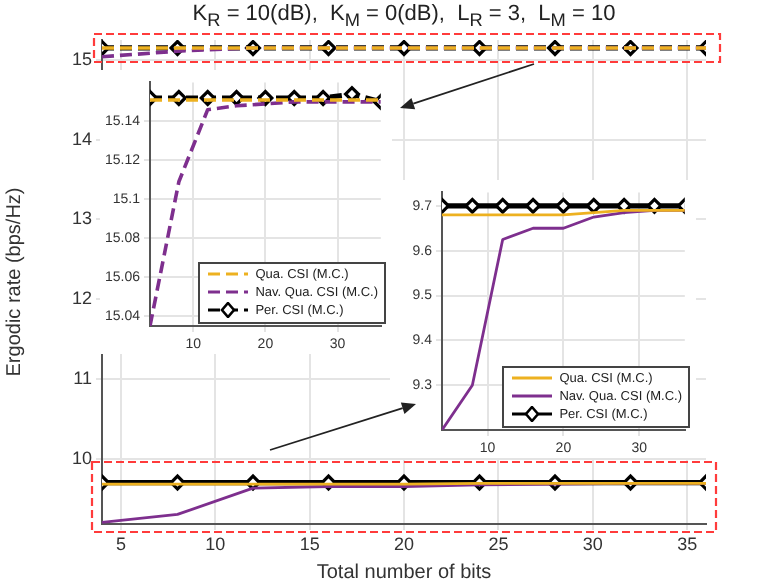 This screenshot has height=586, width=780. What do you see at coordinates (82, 377) in the screenshot?
I see `y-tick-label: 11` at bounding box center [82, 377].